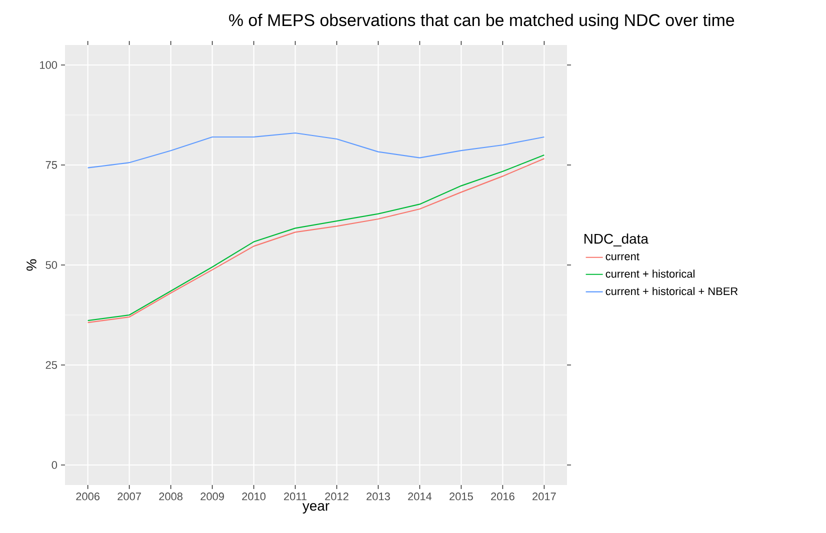 The image size is (826, 533). I want to click on x-tick-label: 2015, so click(461, 496).